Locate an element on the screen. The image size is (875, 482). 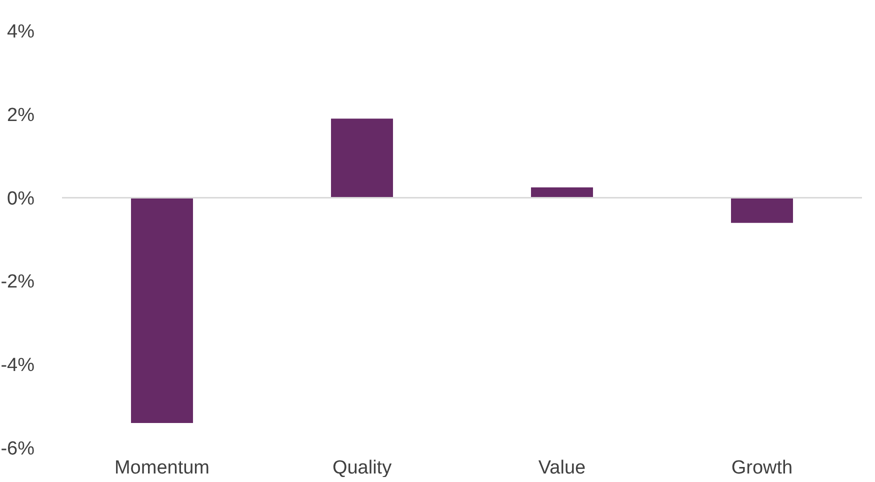
y-tick-label: 4% is located at coordinates (21, 32).